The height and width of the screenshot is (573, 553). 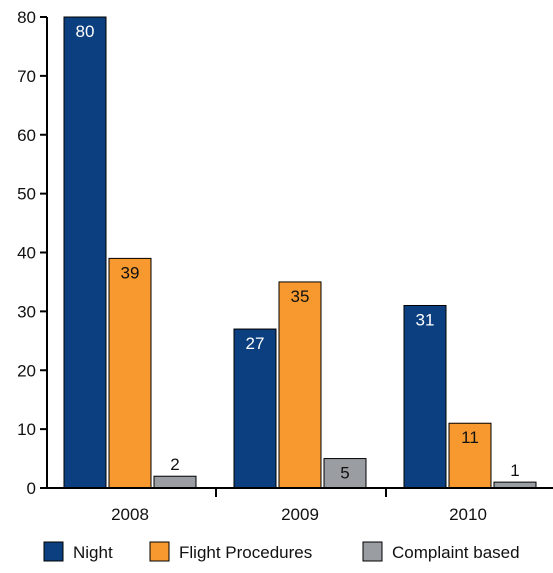 What do you see at coordinates (470, 437) in the screenshot?
I see `bar-value-label: 11` at bounding box center [470, 437].